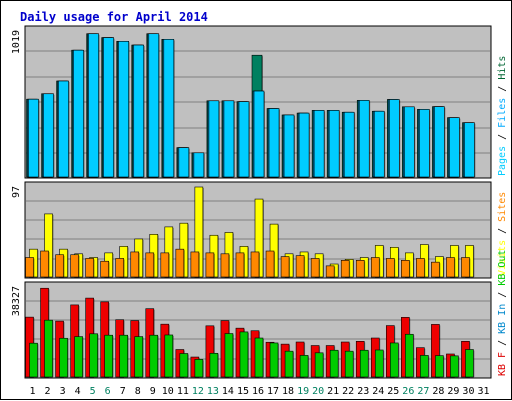 The width and height of the screenshot is (512, 401). What do you see at coordinates (502, 268) in the screenshot?
I see `legend-item: KB Out` at bounding box center [502, 268].